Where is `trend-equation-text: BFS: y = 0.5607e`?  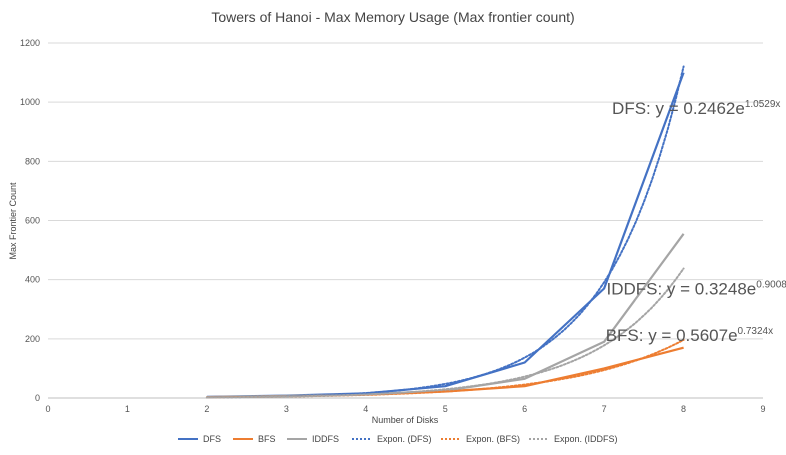 trend-equation-text: BFS: y = 0.5607e is located at coordinates (672, 335).